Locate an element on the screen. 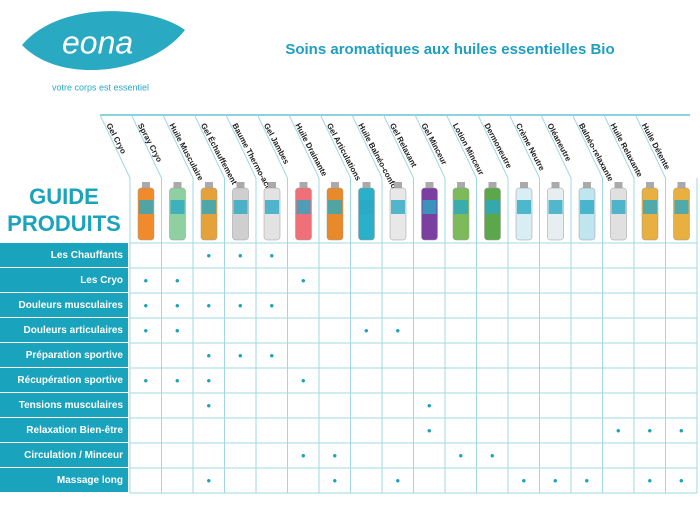 This screenshot has height=507, width=700. logo: eona is located at coordinates (97, 42).